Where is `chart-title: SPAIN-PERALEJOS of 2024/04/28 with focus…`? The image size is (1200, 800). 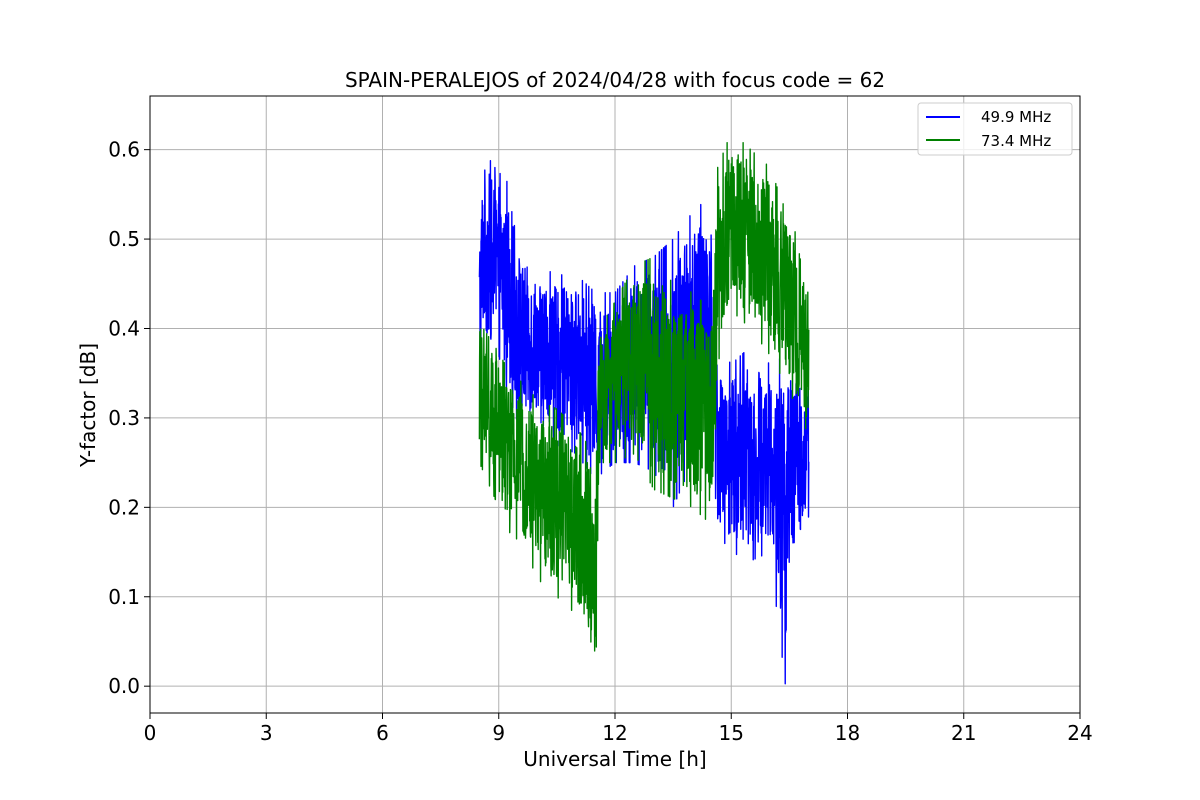
chart-title: SPAIN-PERALEJOS of 2024/04/28 with focus… is located at coordinates (615, 80).